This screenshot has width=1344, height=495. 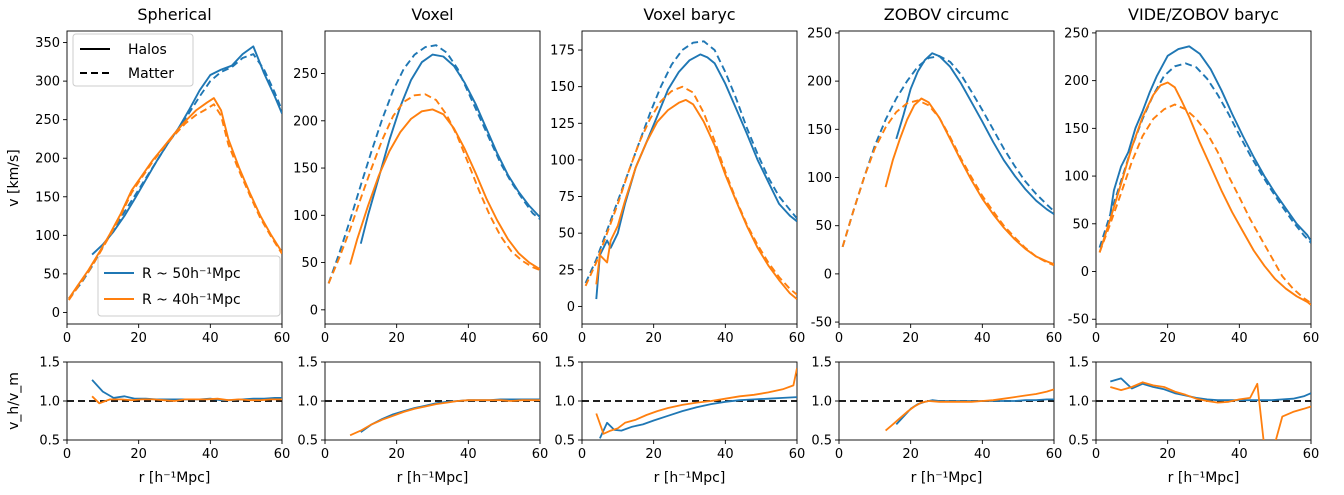 I want to click on y-tick-label: 300, so click(x=47, y=82).